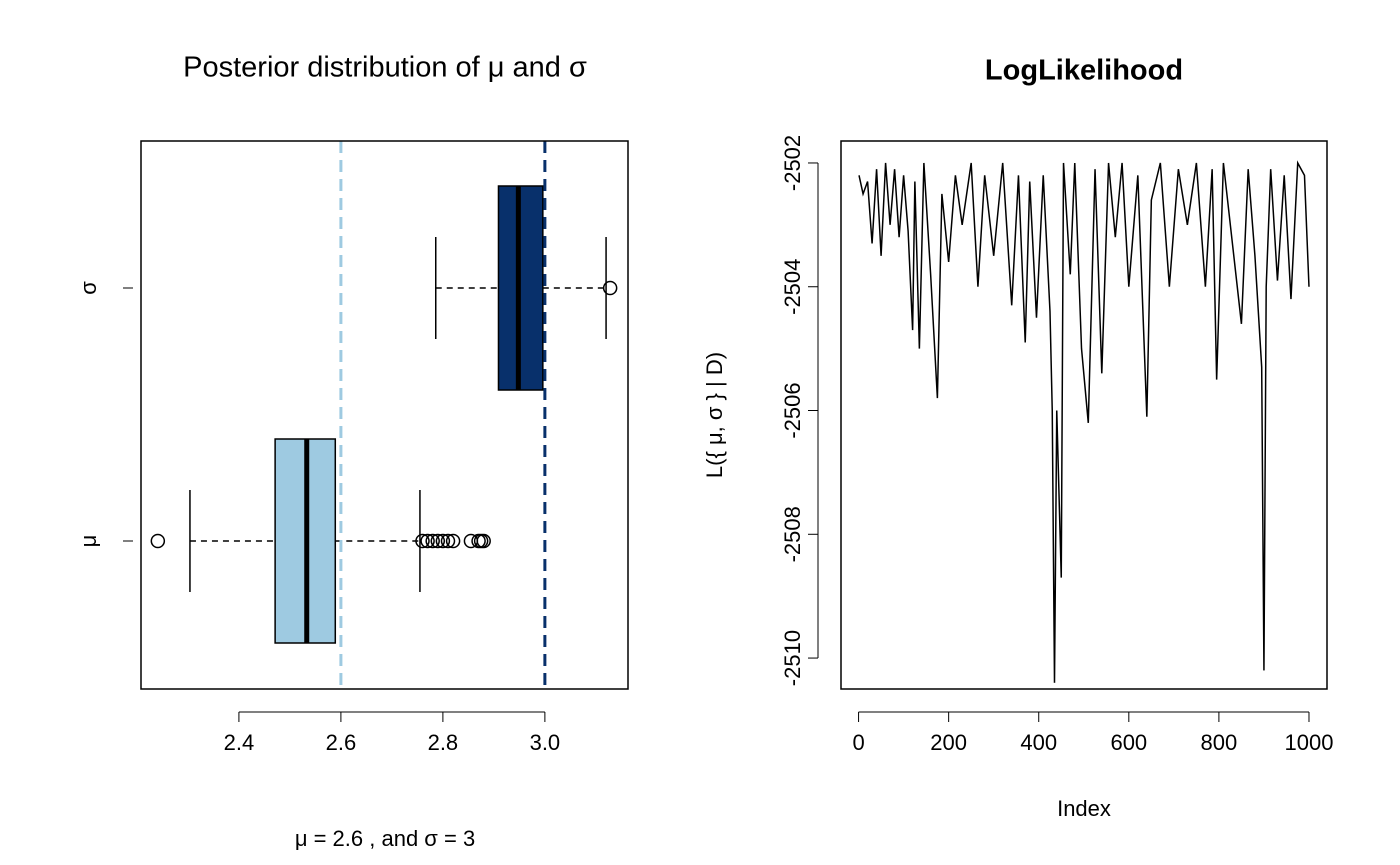 Image resolution: width=1400 pixels, height=865 pixels. What do you see at coordinates (1084, 71) in the screenshot?
I see `chart-title: LogLikelihood` at bounding box center [1084, 71].